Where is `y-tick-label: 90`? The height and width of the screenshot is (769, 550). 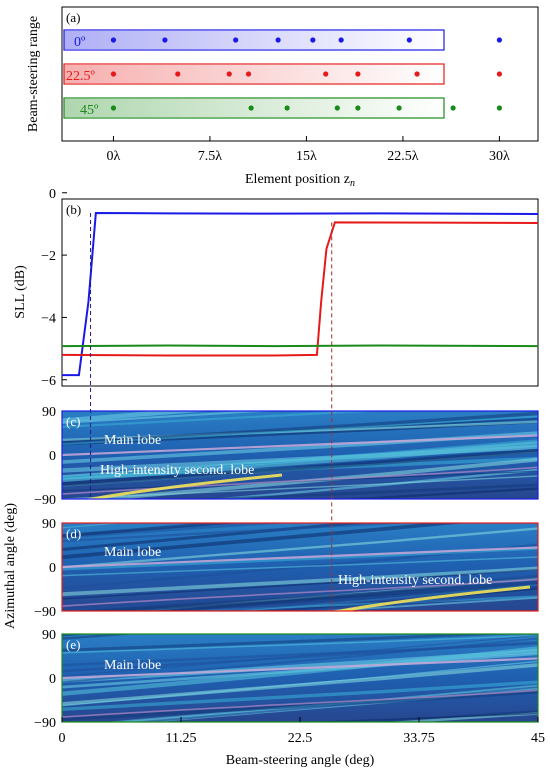
y-tick-label: 90 is located at coordinates (49, 635).